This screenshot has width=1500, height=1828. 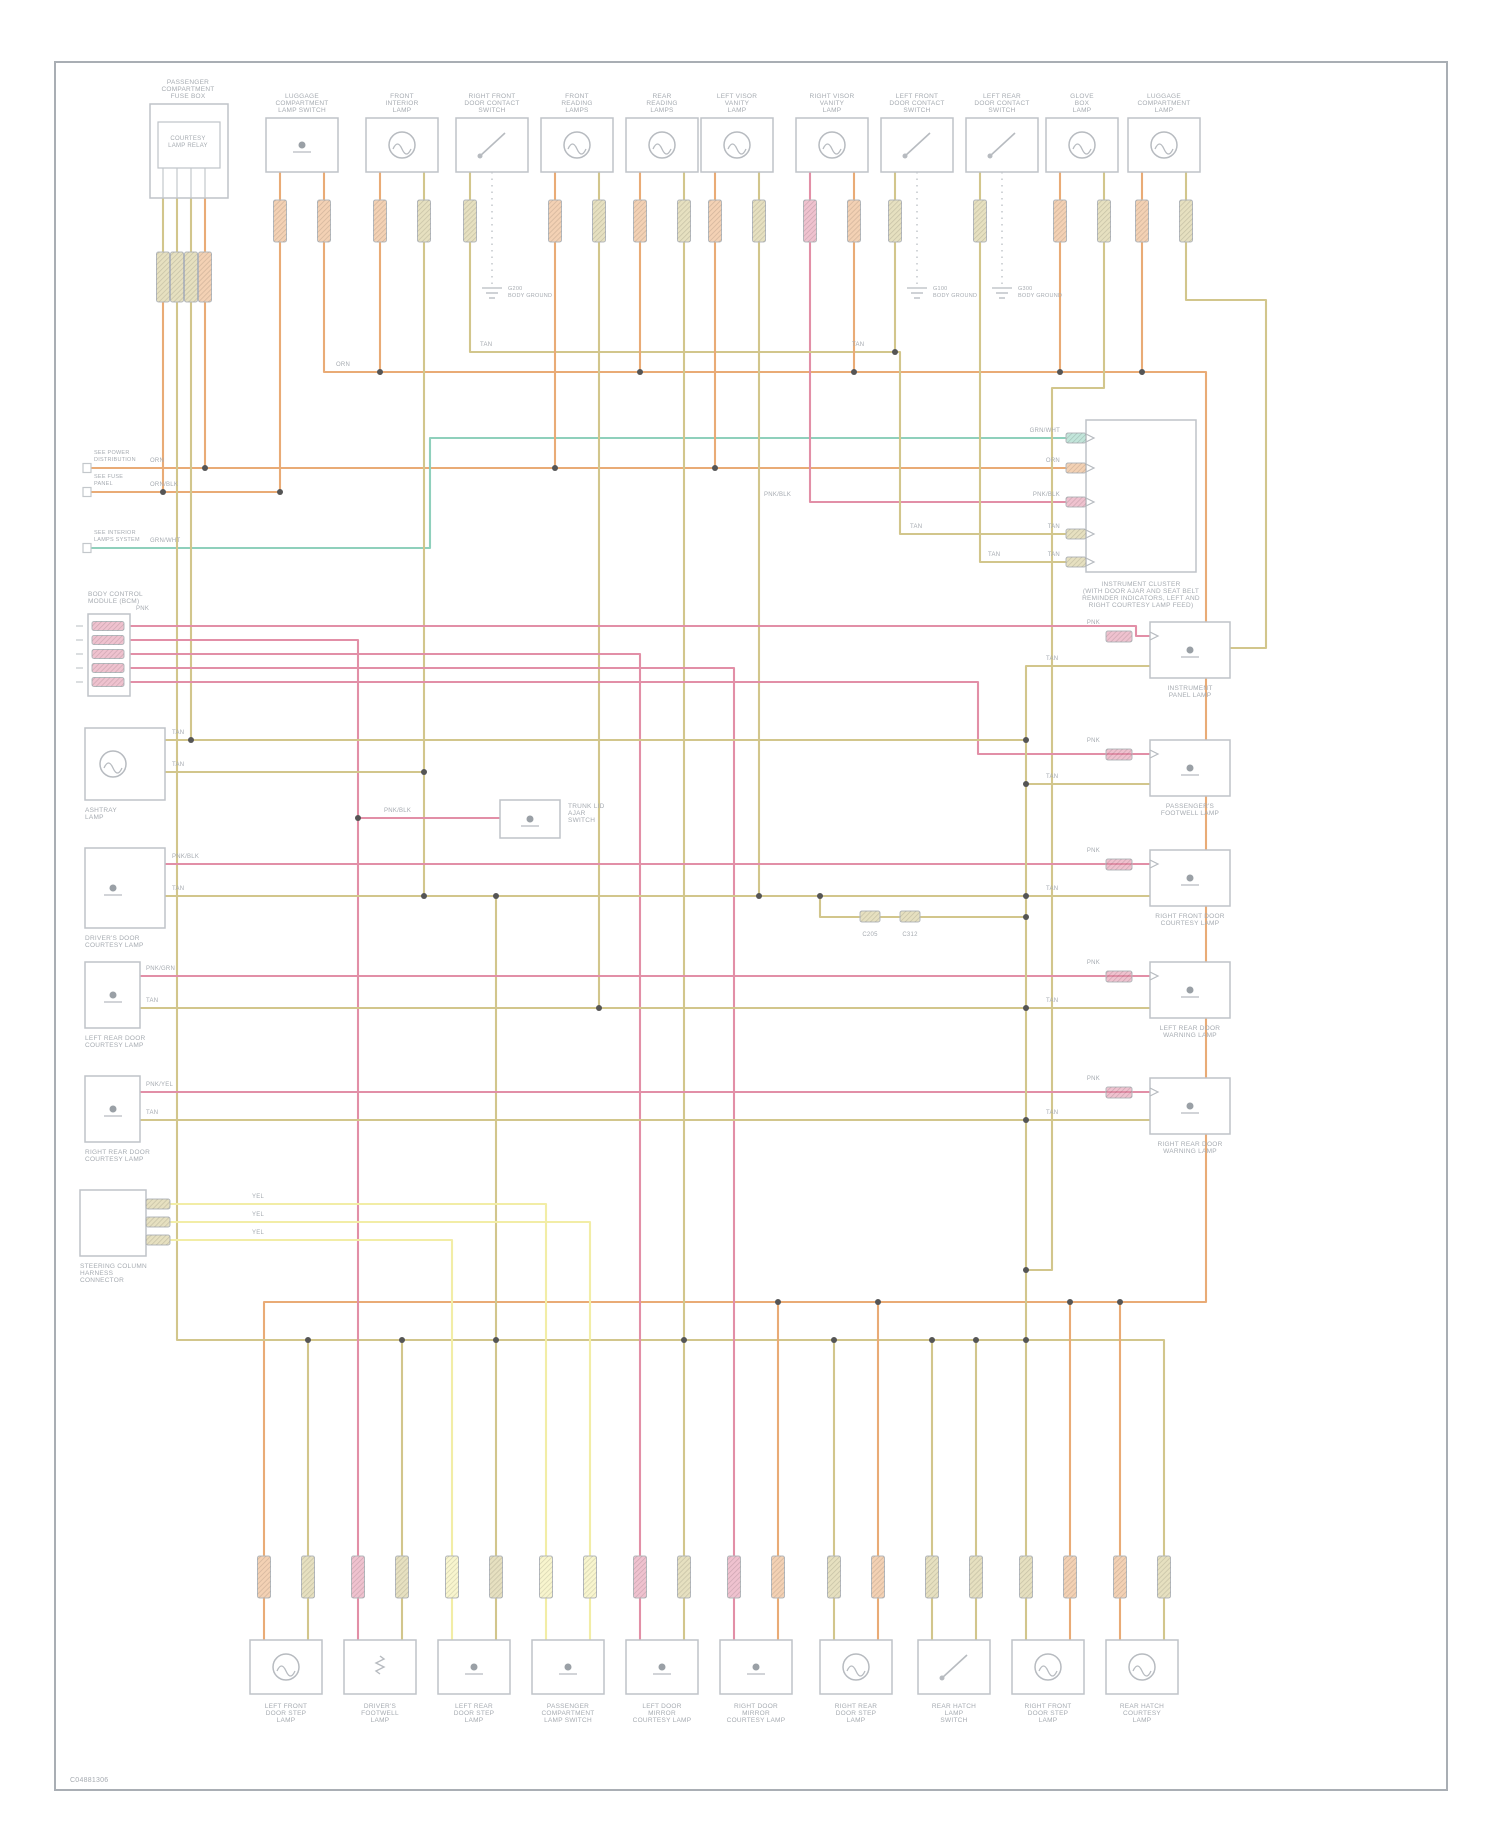 I want to click on component-label: LUGGAGE, so click(x=302, y=96).